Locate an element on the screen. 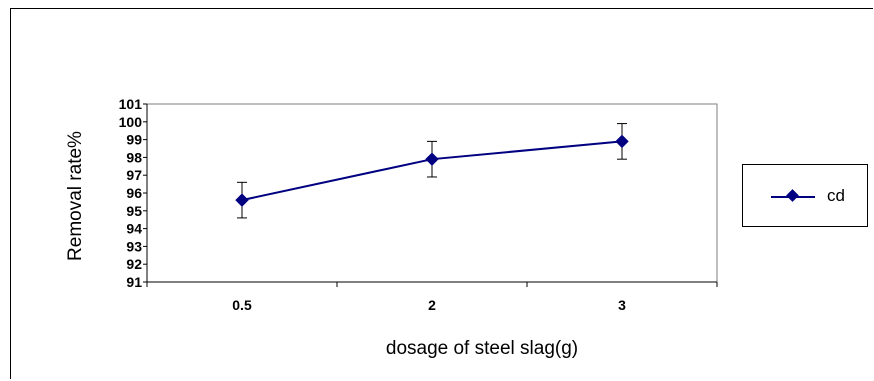 The image size is (874, 381). legend-label-cd: cd is located at coordinates (836, 195).